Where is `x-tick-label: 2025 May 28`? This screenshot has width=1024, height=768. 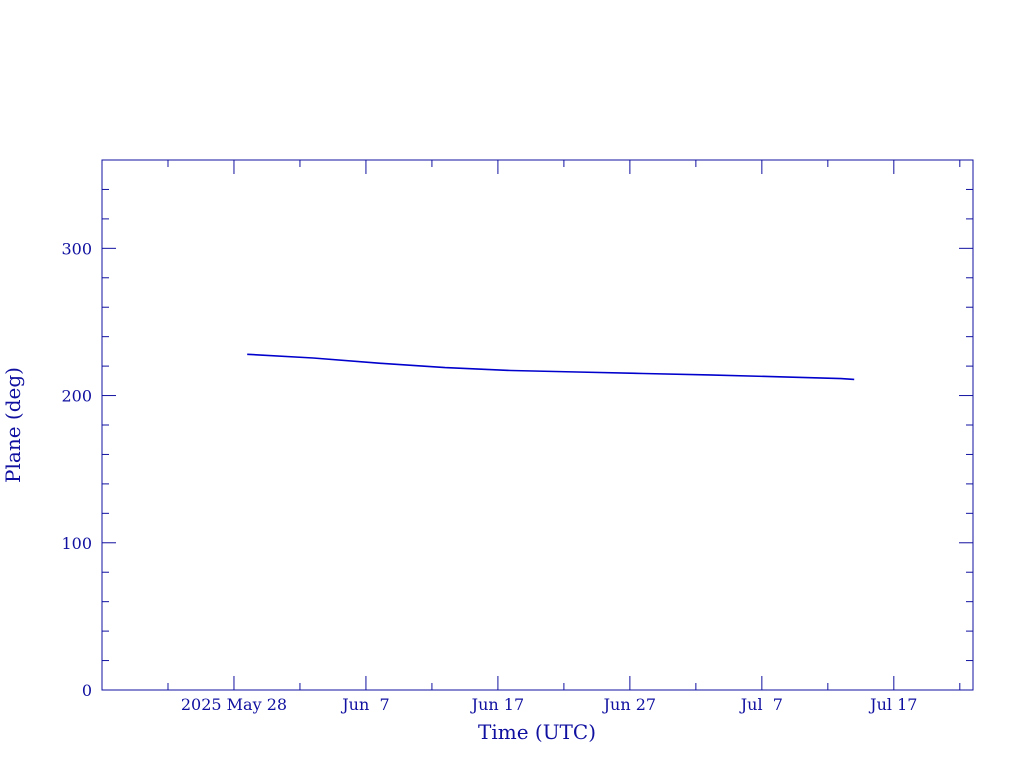 x-tick-label: 2025 May 28 is located at coordinates (234, 704).